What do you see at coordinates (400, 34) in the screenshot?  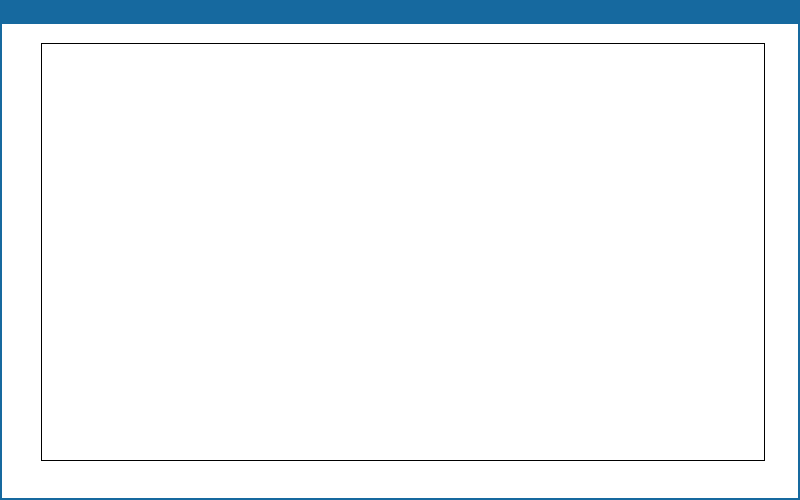 I see `chart-legend` at bounding box center [400, 34].